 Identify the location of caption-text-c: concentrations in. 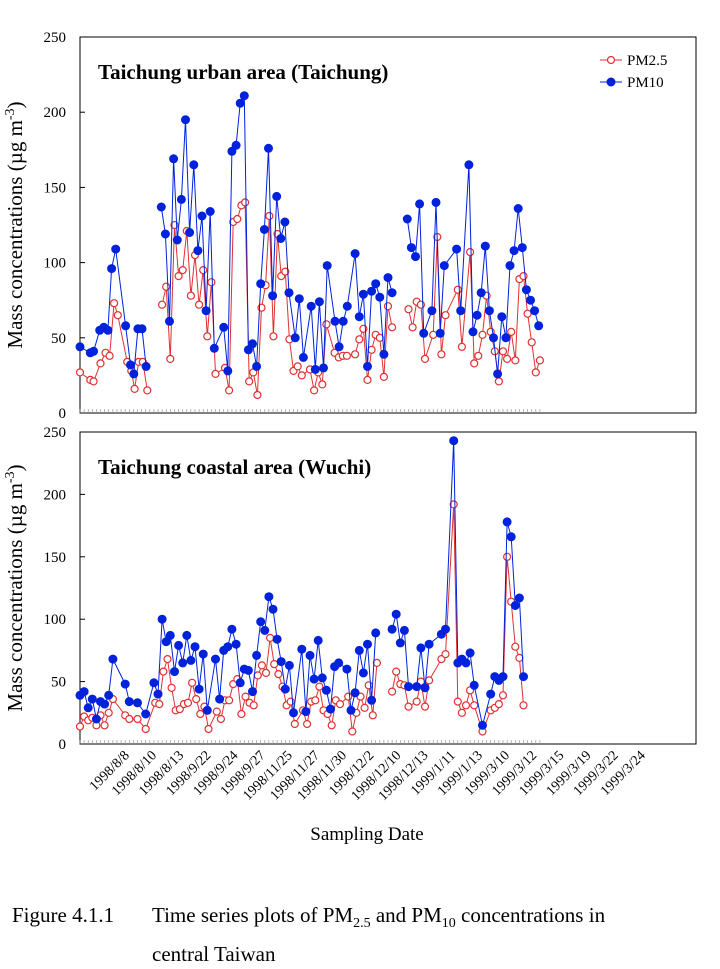
(530, 915).